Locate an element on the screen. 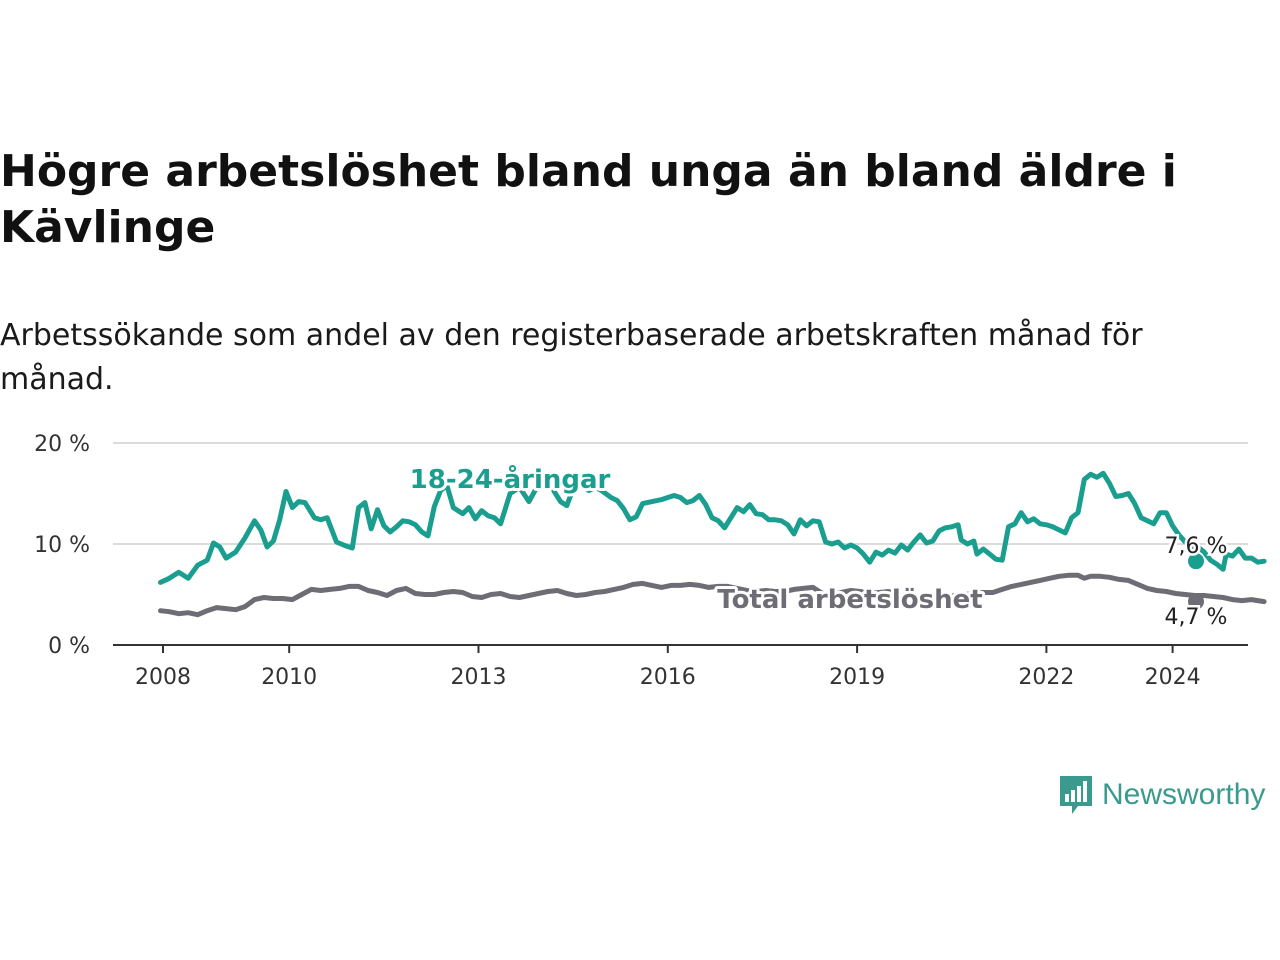 The image size is (1280, 960). x-tick-label: 2022 is located at coordinates (1046, 677).